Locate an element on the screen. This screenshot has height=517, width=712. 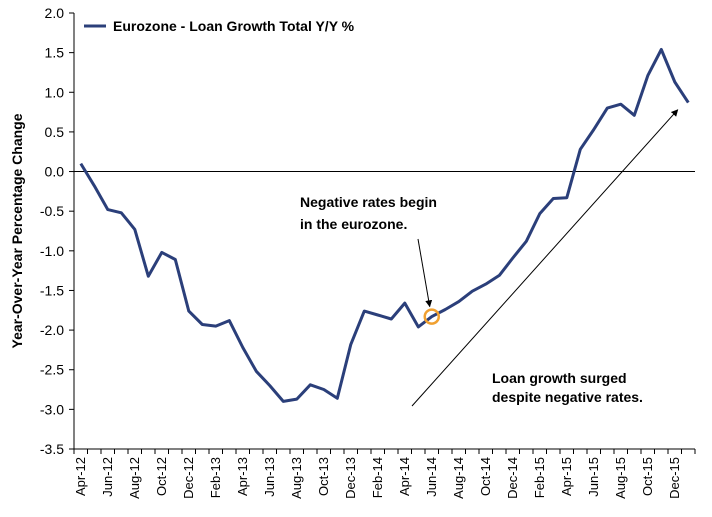
annotation-loan-growth-line-1: Loan growth surged is located at coordinates (559, 378).